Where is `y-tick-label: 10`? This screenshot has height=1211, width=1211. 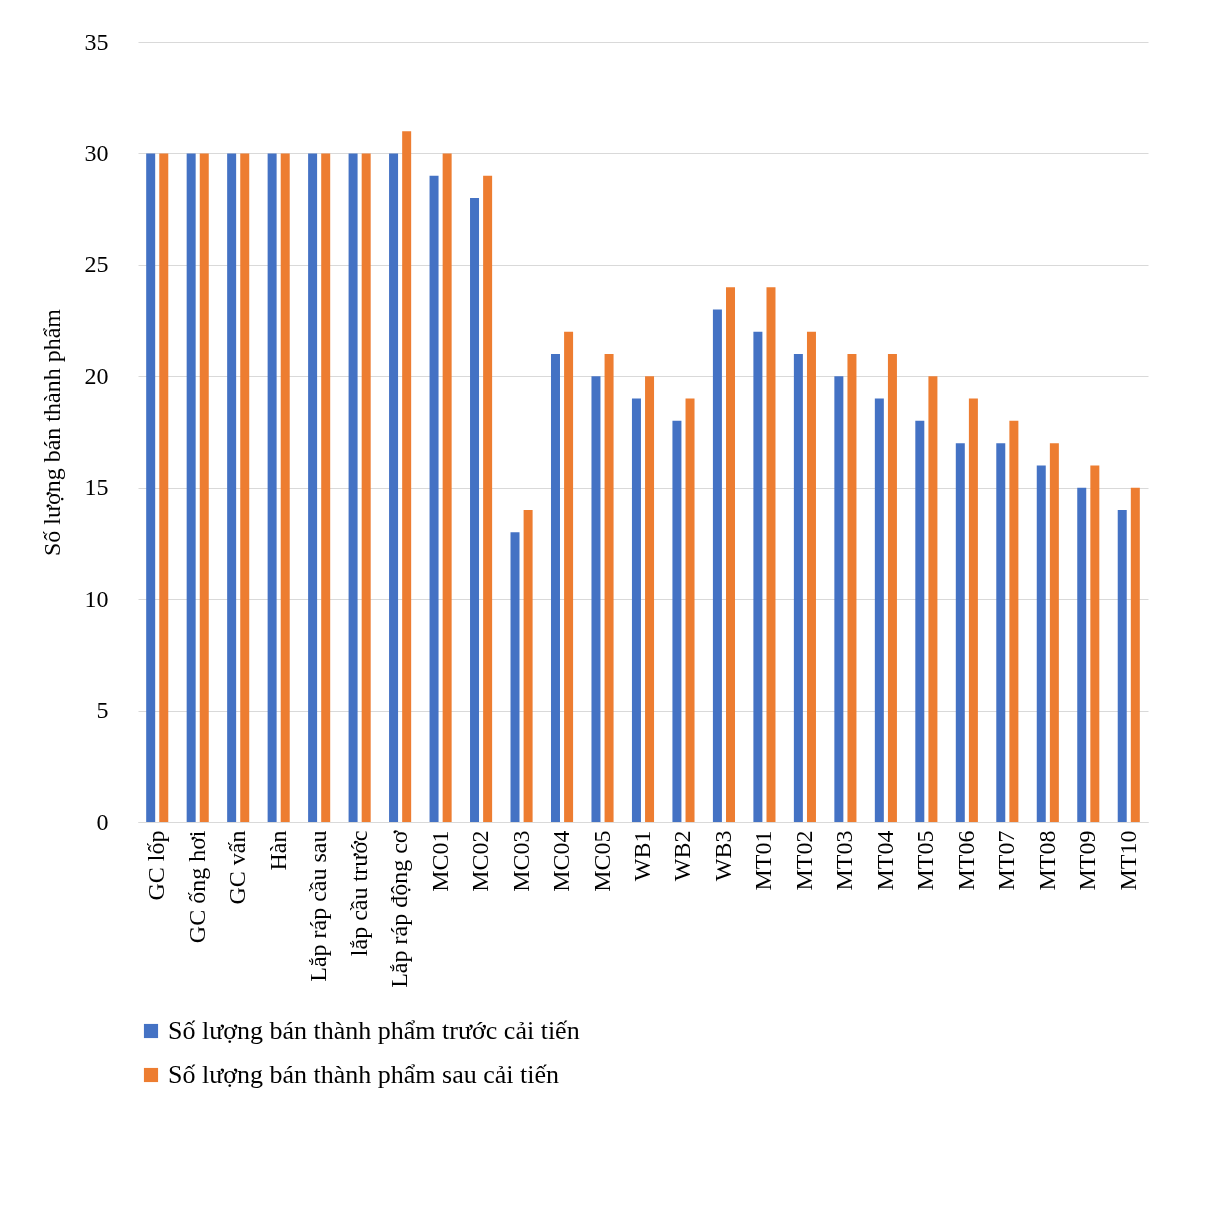
y-tick-label: 10 is located at coordinates (96, 598).